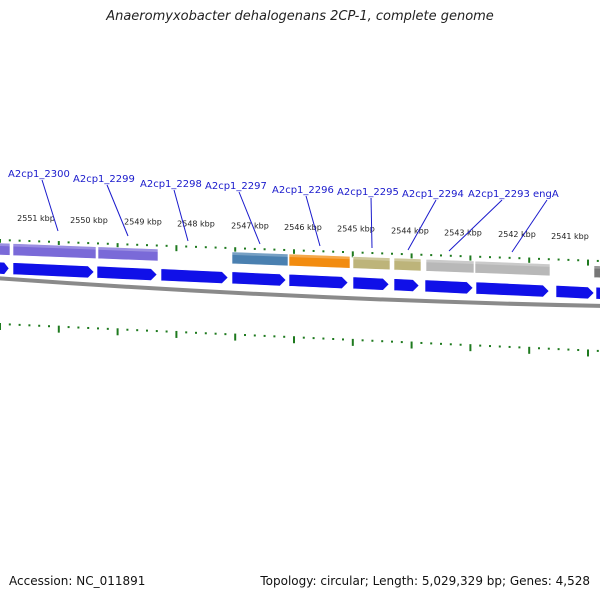 The height and width of the screenshot is (600, 600). I want to click on genome-backbone, so click(300, 292).